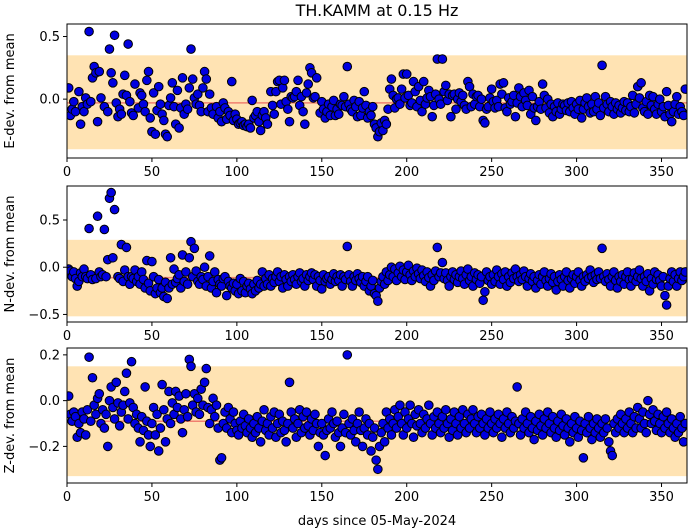  What do you see at coordinates (661, 497) in the screenshot?
I see `x-tick-label: 350` at bounding box center [661, 497].